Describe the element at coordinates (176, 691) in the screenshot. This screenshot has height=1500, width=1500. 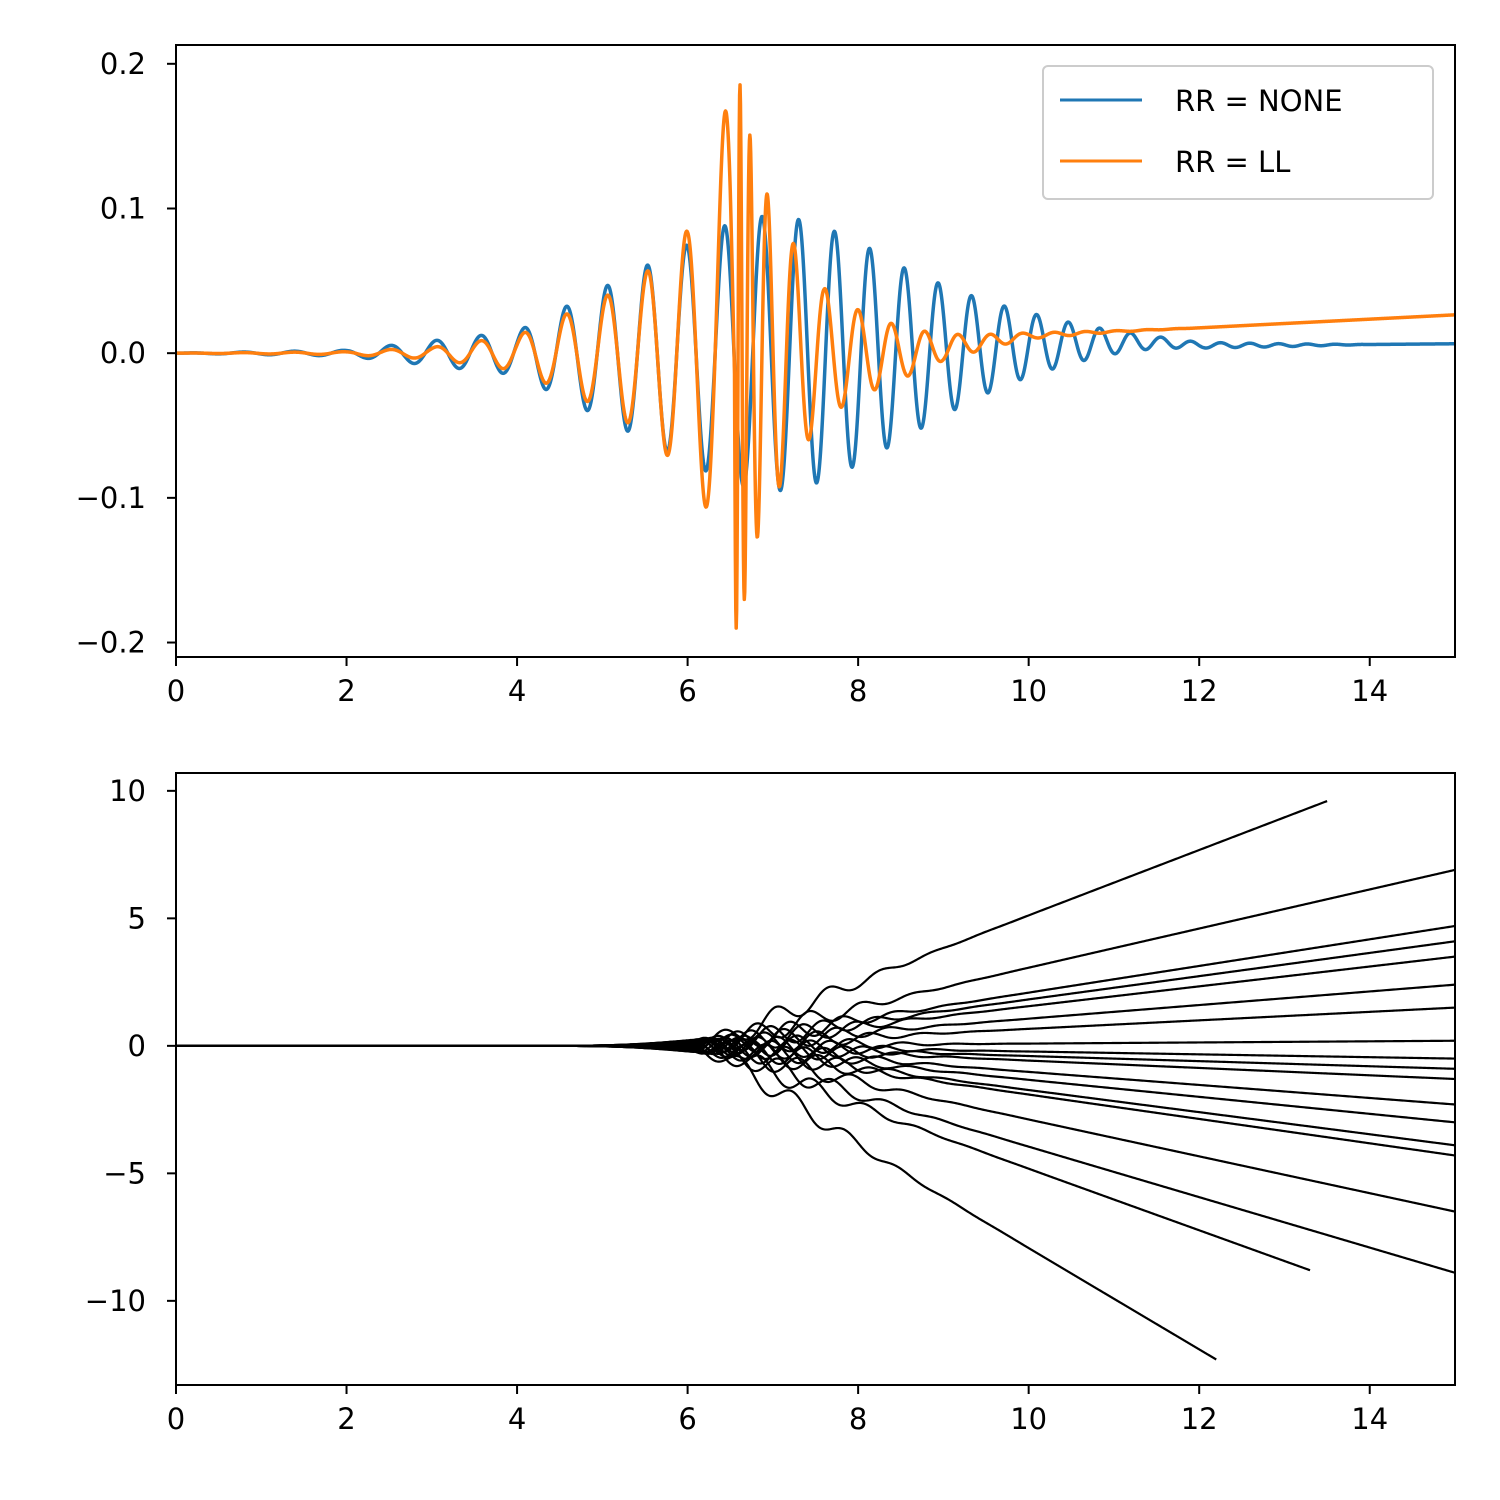
I see `top-x-tick-label: 0` at that location.